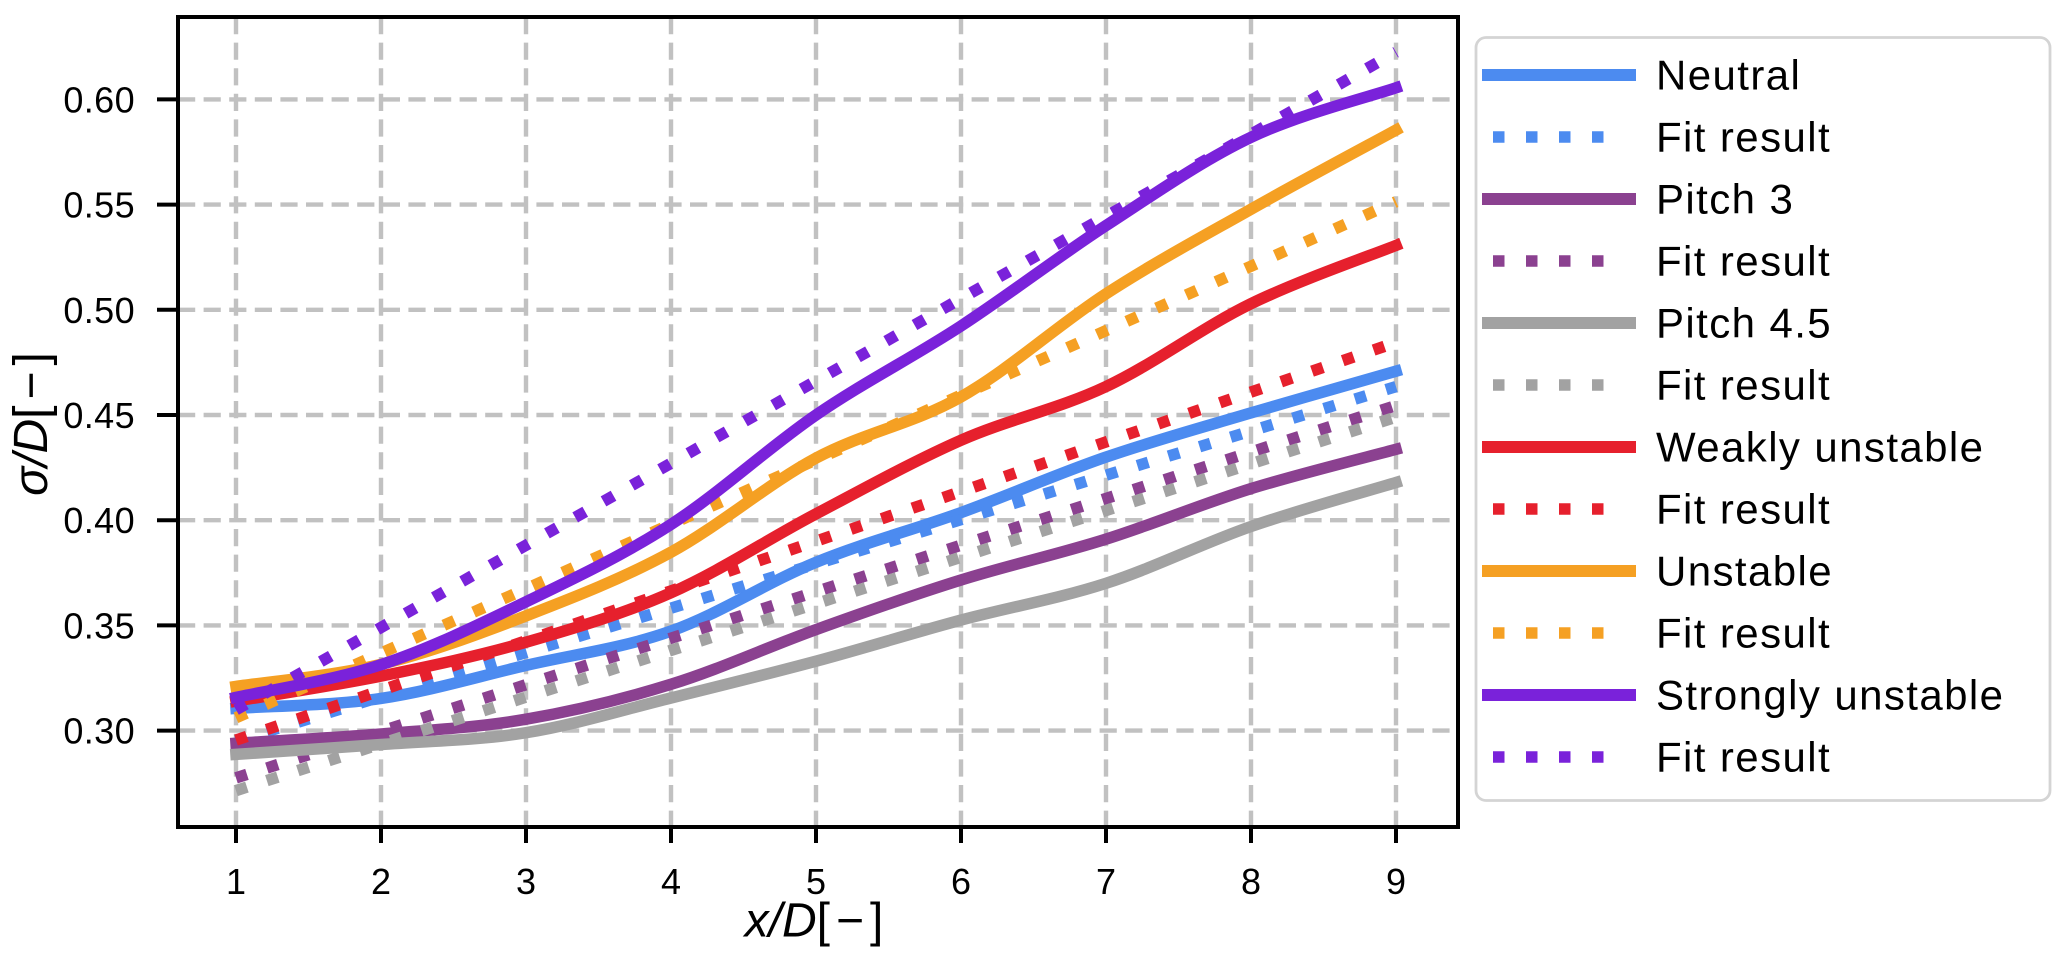  I want to click on svg-text: Strongly unstable, so click(1830, 695).